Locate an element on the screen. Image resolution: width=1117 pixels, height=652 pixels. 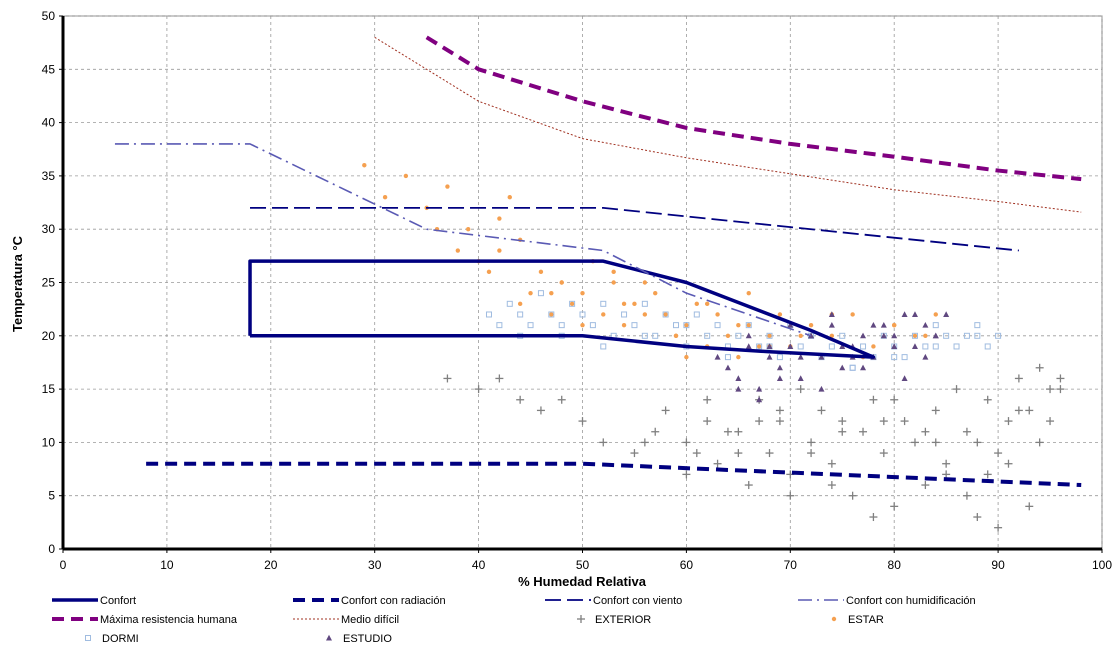
legend-item-estudio: ESTUDIO is located at coordinates (359, 639).